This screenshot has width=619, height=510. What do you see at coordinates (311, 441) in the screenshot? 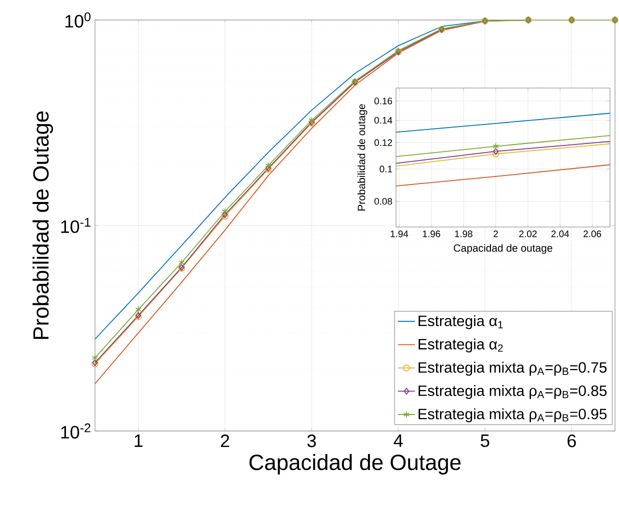
I see `x-tick-label: 3` at bounding box center [311, 441].